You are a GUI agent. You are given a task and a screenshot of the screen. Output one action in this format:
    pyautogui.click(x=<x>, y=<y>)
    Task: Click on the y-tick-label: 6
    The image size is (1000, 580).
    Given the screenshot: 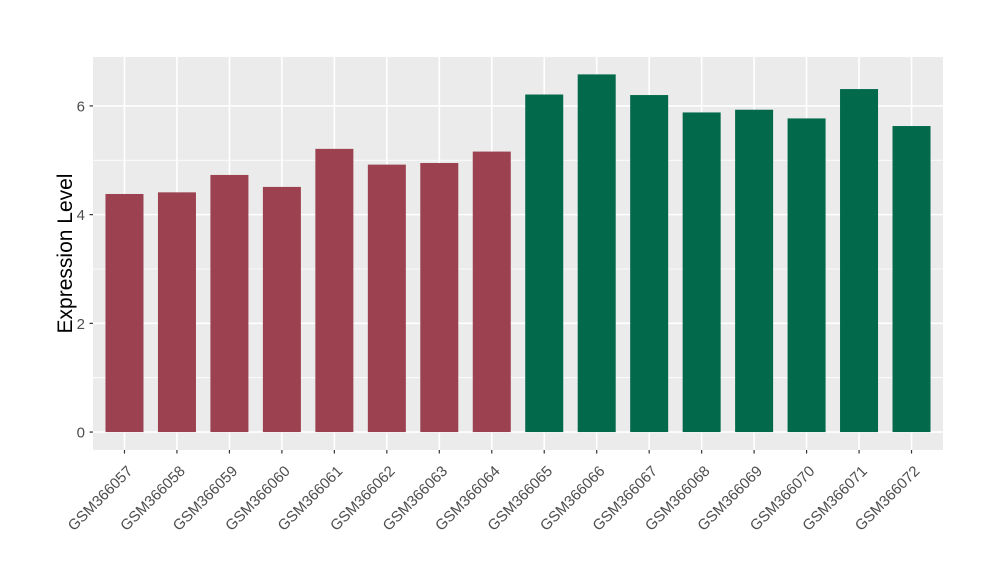 What is the action you would take?
    pyautogui.click(x=81, y=106)
    